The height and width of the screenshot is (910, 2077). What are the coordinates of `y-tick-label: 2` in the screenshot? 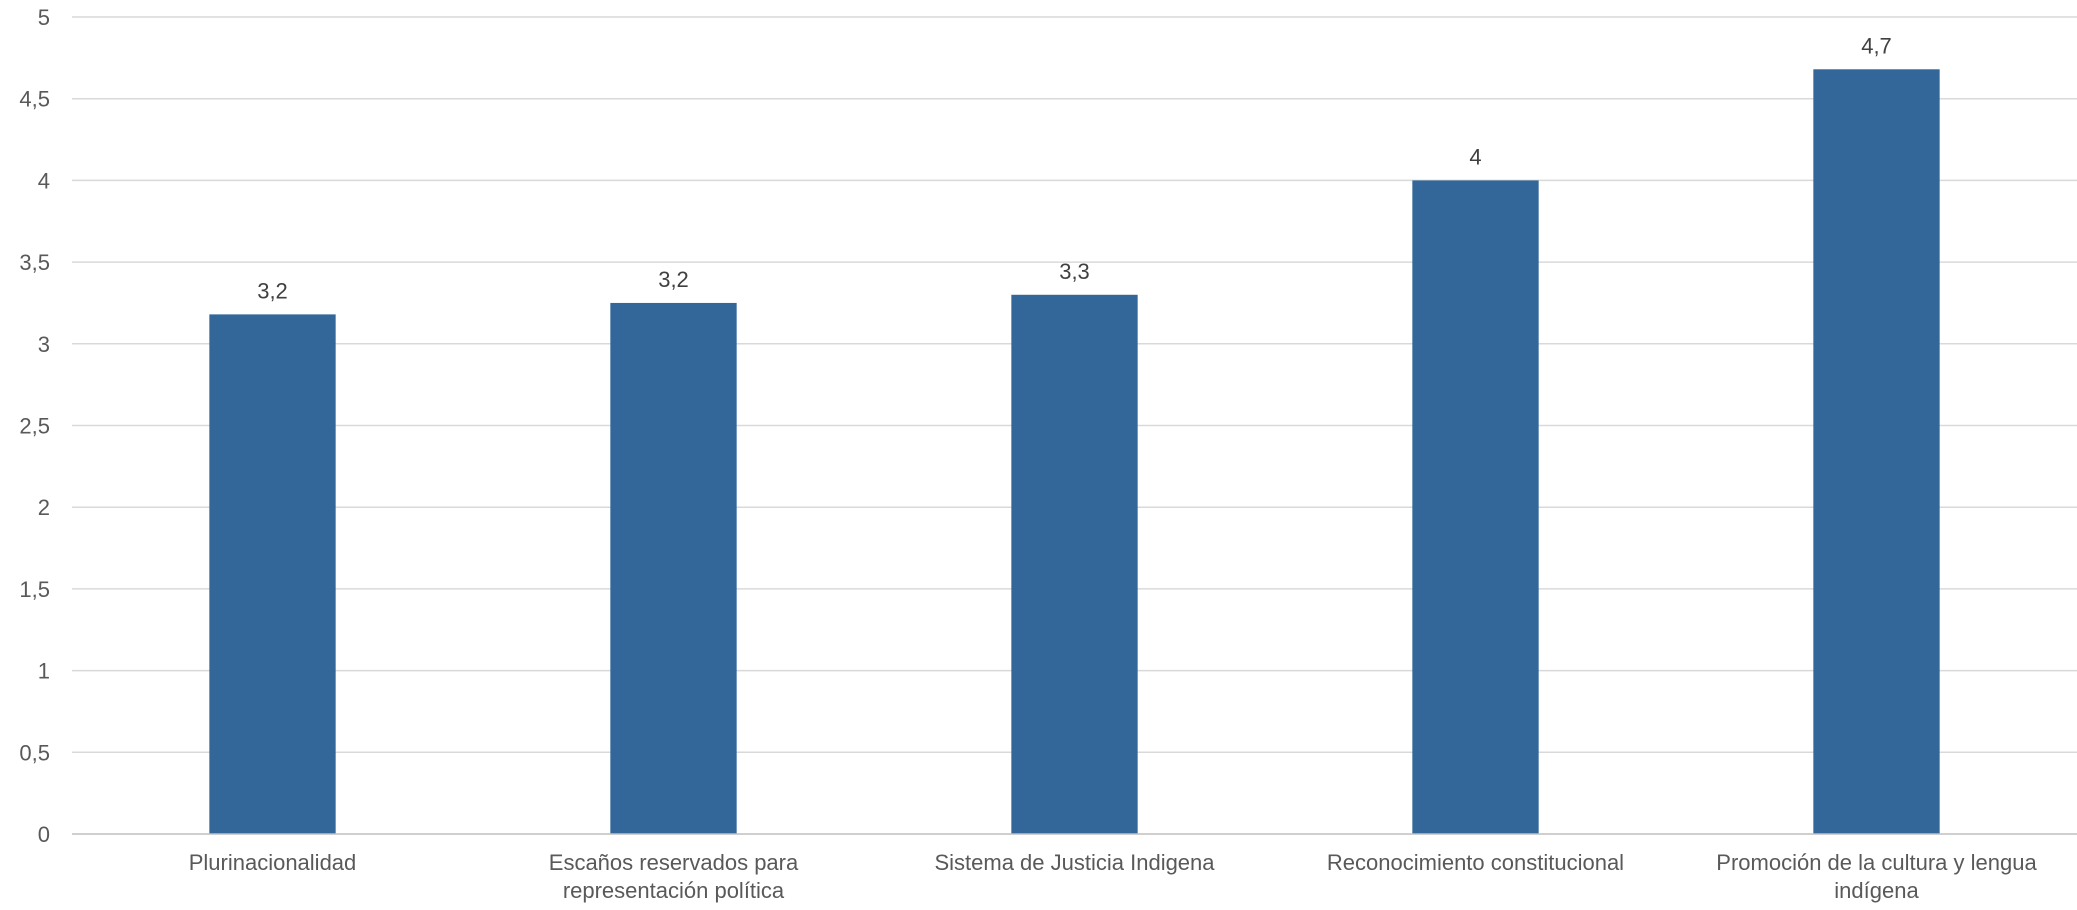 It's located at (44, 507).